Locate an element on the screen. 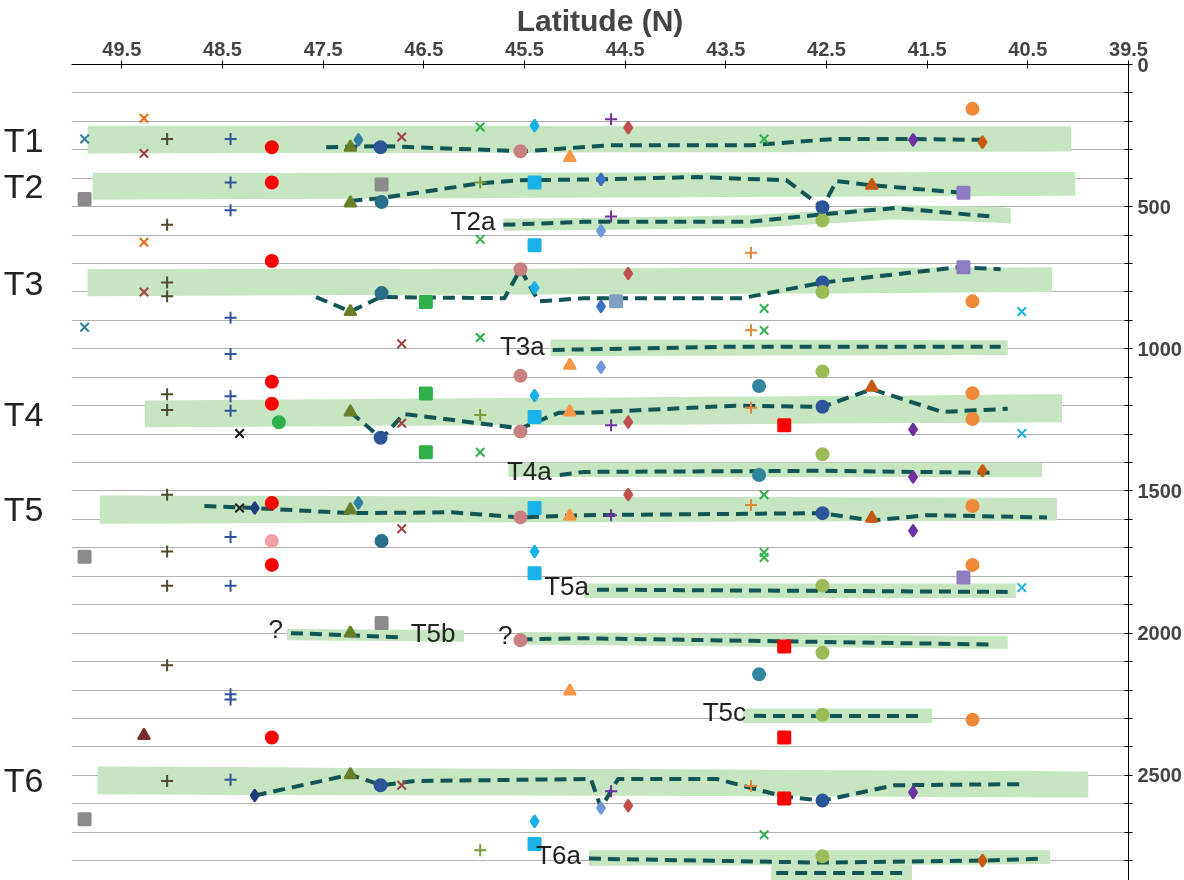 This screenshot has height=880, width=1184. annotation: T5c is located at coordinates (724, 711).